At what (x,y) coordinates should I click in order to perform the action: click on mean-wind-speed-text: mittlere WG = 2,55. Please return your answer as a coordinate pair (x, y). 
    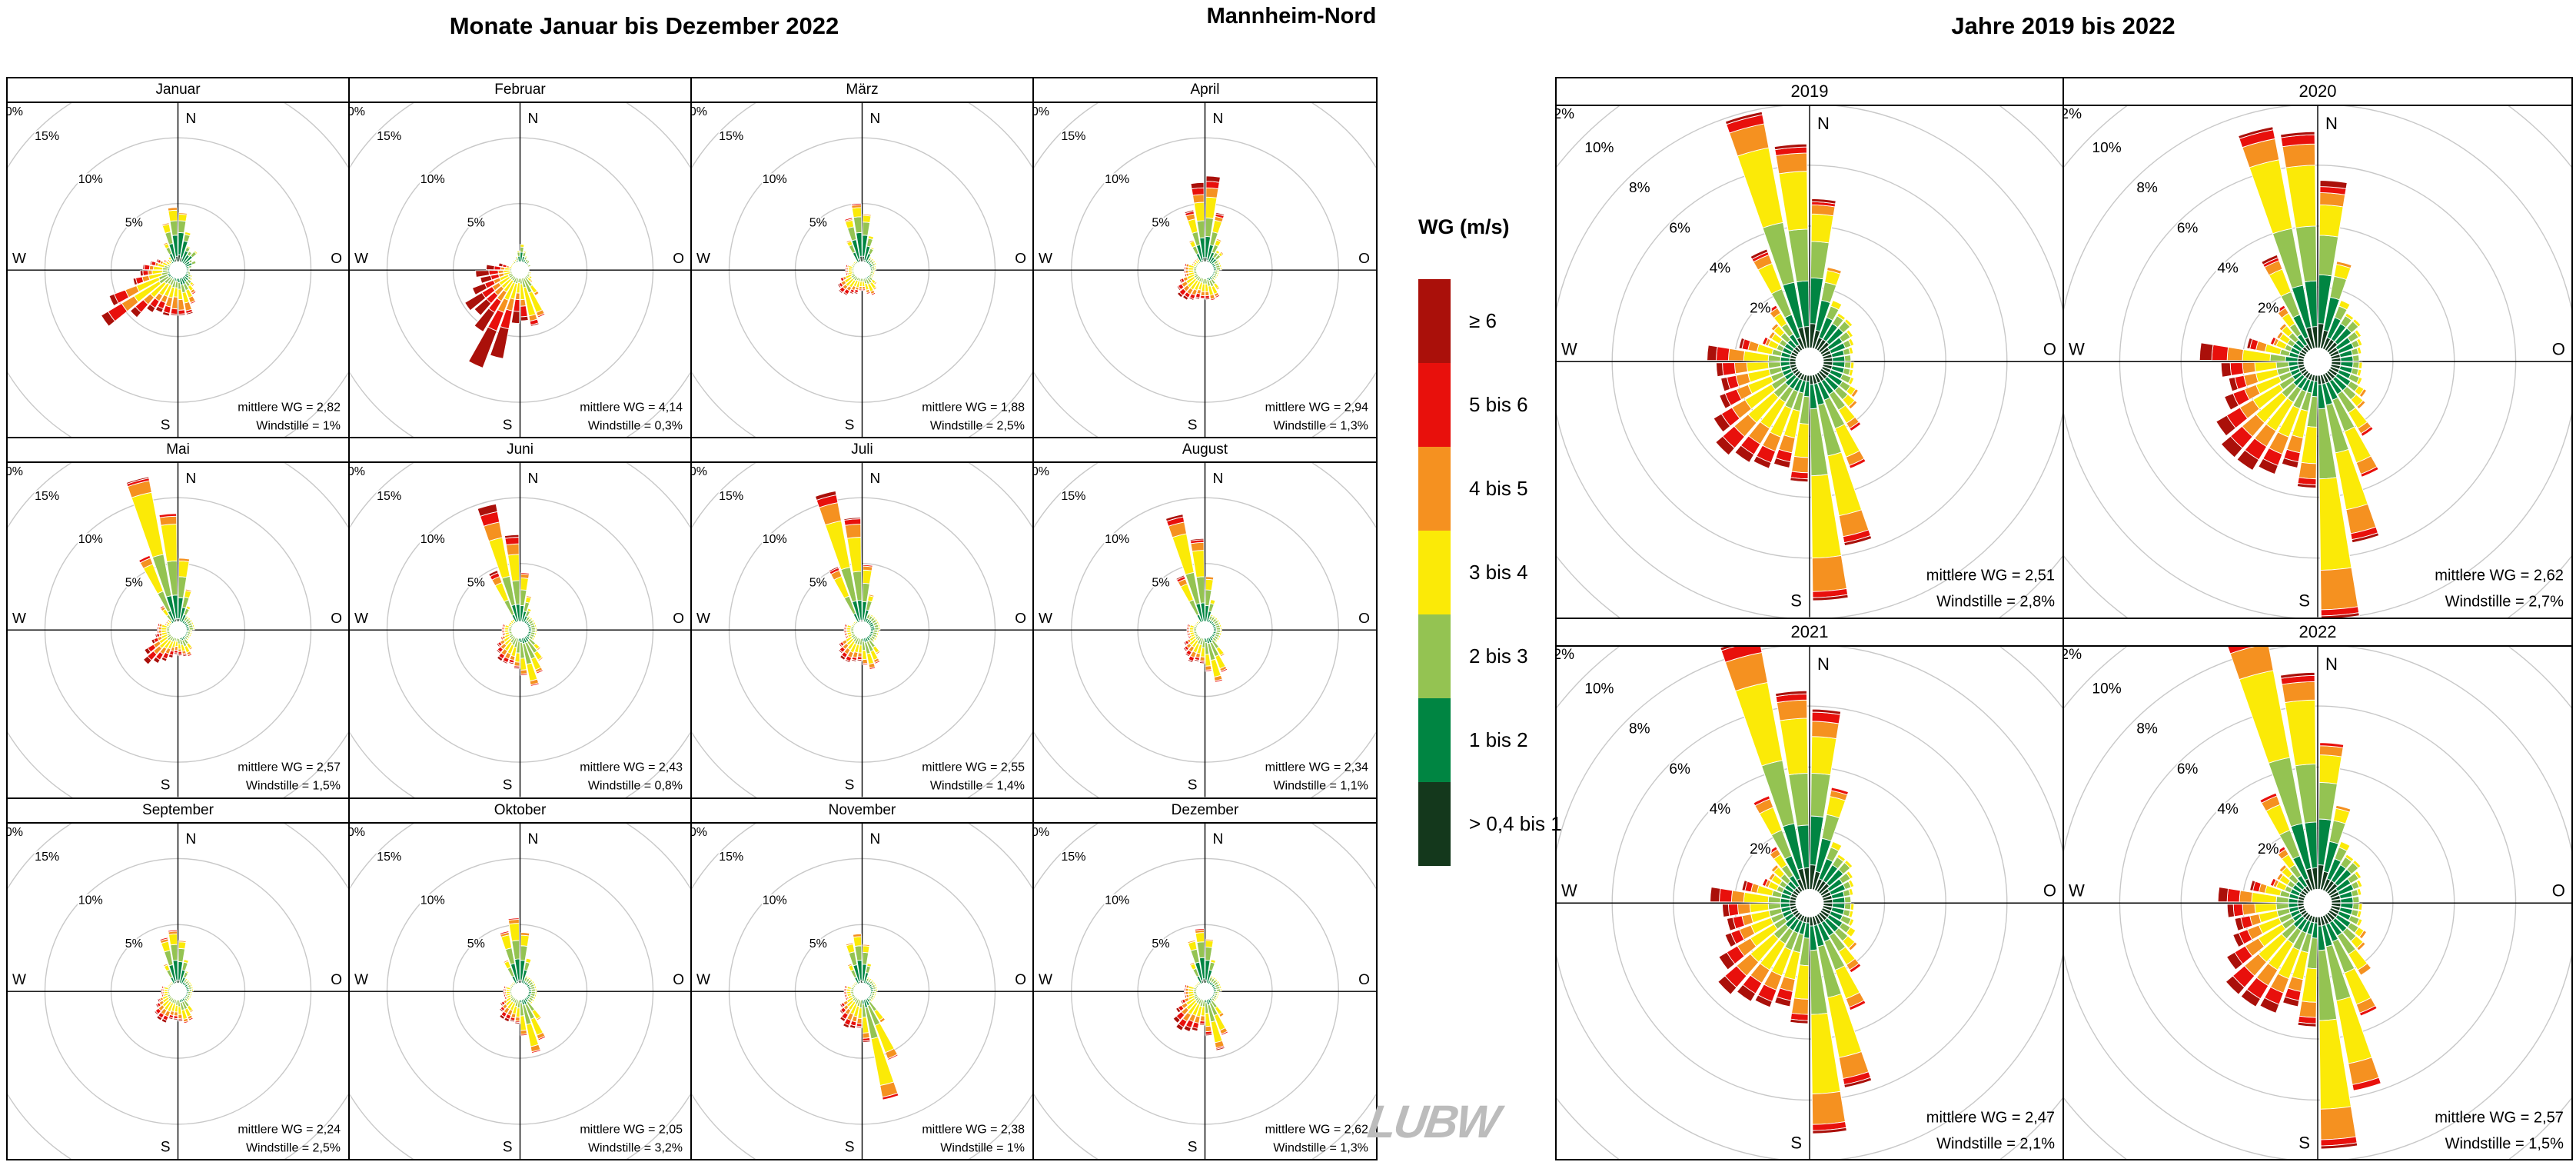
    Looking at the image, I should click on (973, 767).